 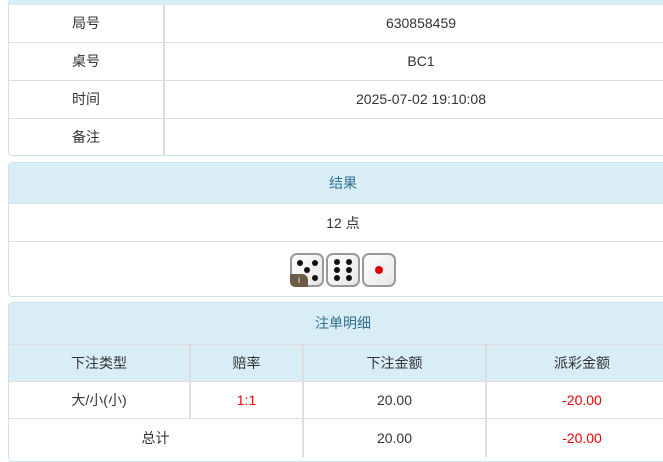 What do you see at coordinates (413, 136) in the screenshot?
I see `info-value` at bounding box center [413, 136].